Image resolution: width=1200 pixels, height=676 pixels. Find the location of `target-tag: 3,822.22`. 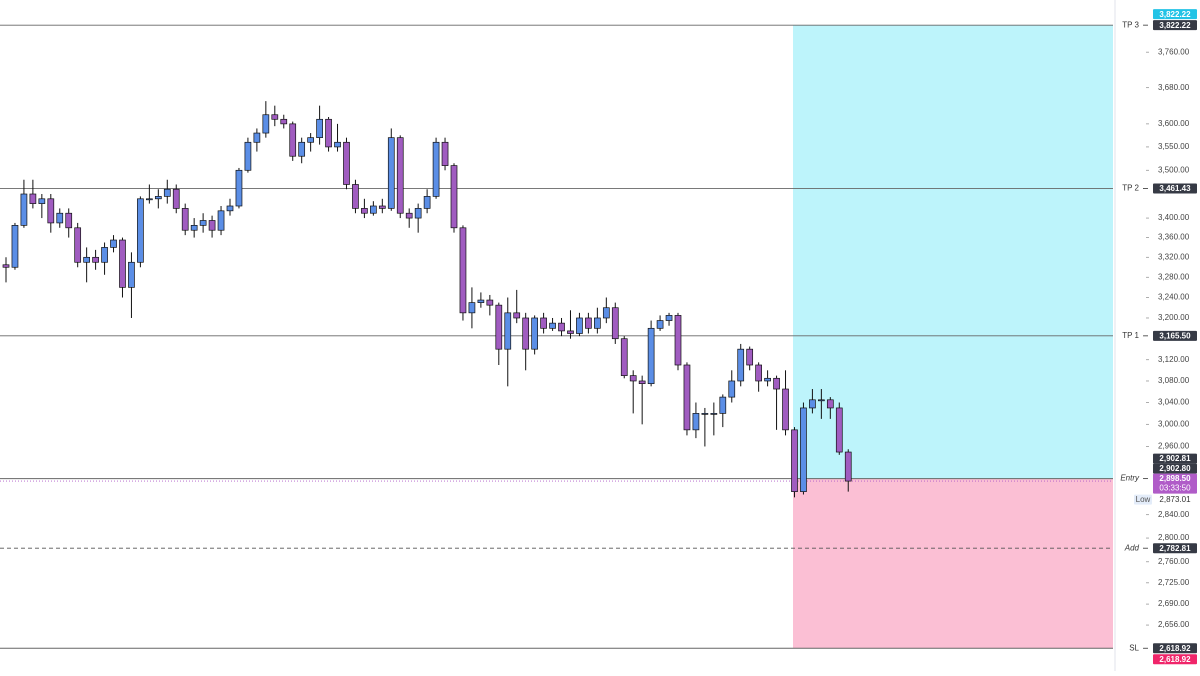

target-tag: 3,822.22 is located at coordinates (1175, 14).